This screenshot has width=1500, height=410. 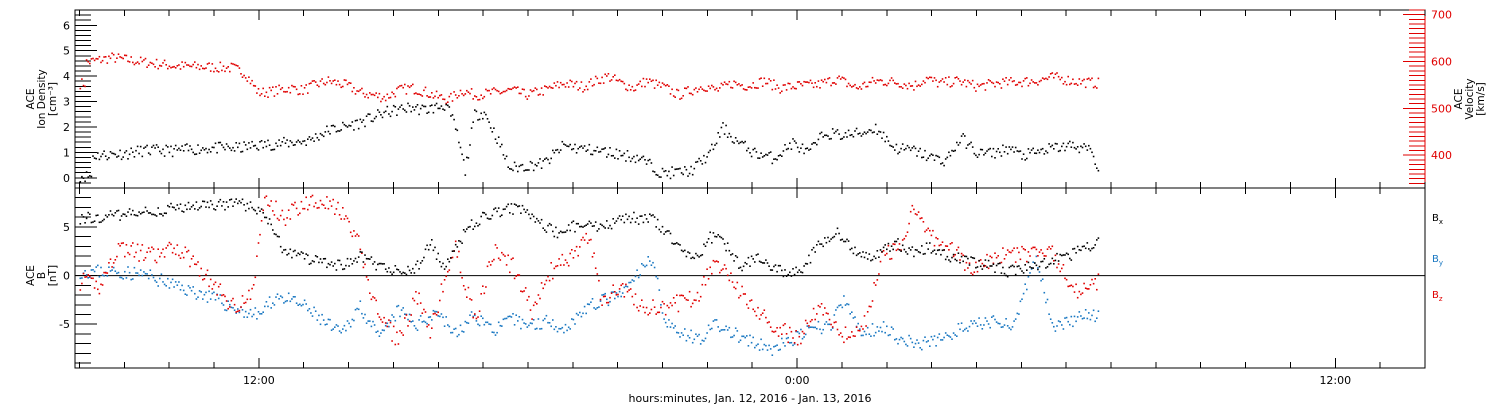 What do you see at coordinates (66, 76) in the screenshot?
I see `density-tick-label: 4` at bounding box center [66, 76].